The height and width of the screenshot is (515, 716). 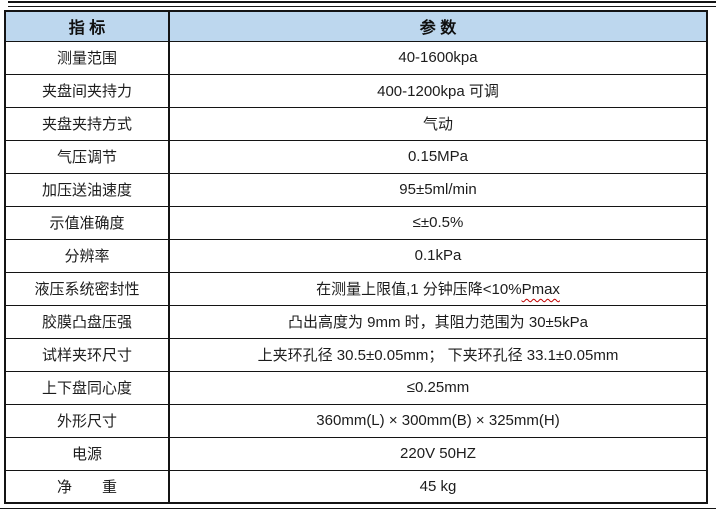 I want to click on spellcheck-underlined-text: Pmax, so click(x=540, y=289).